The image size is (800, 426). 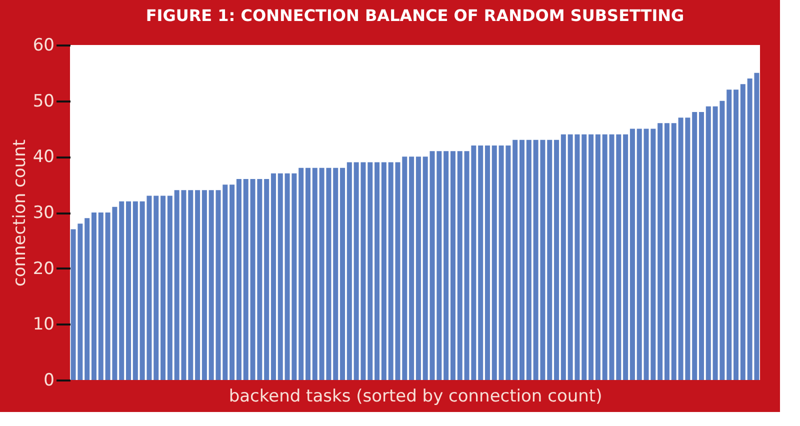 What do you see at coordinates (43, 324) in the screenshot?
I see `y-tick-label: 10` at bounding box center [43, 324].